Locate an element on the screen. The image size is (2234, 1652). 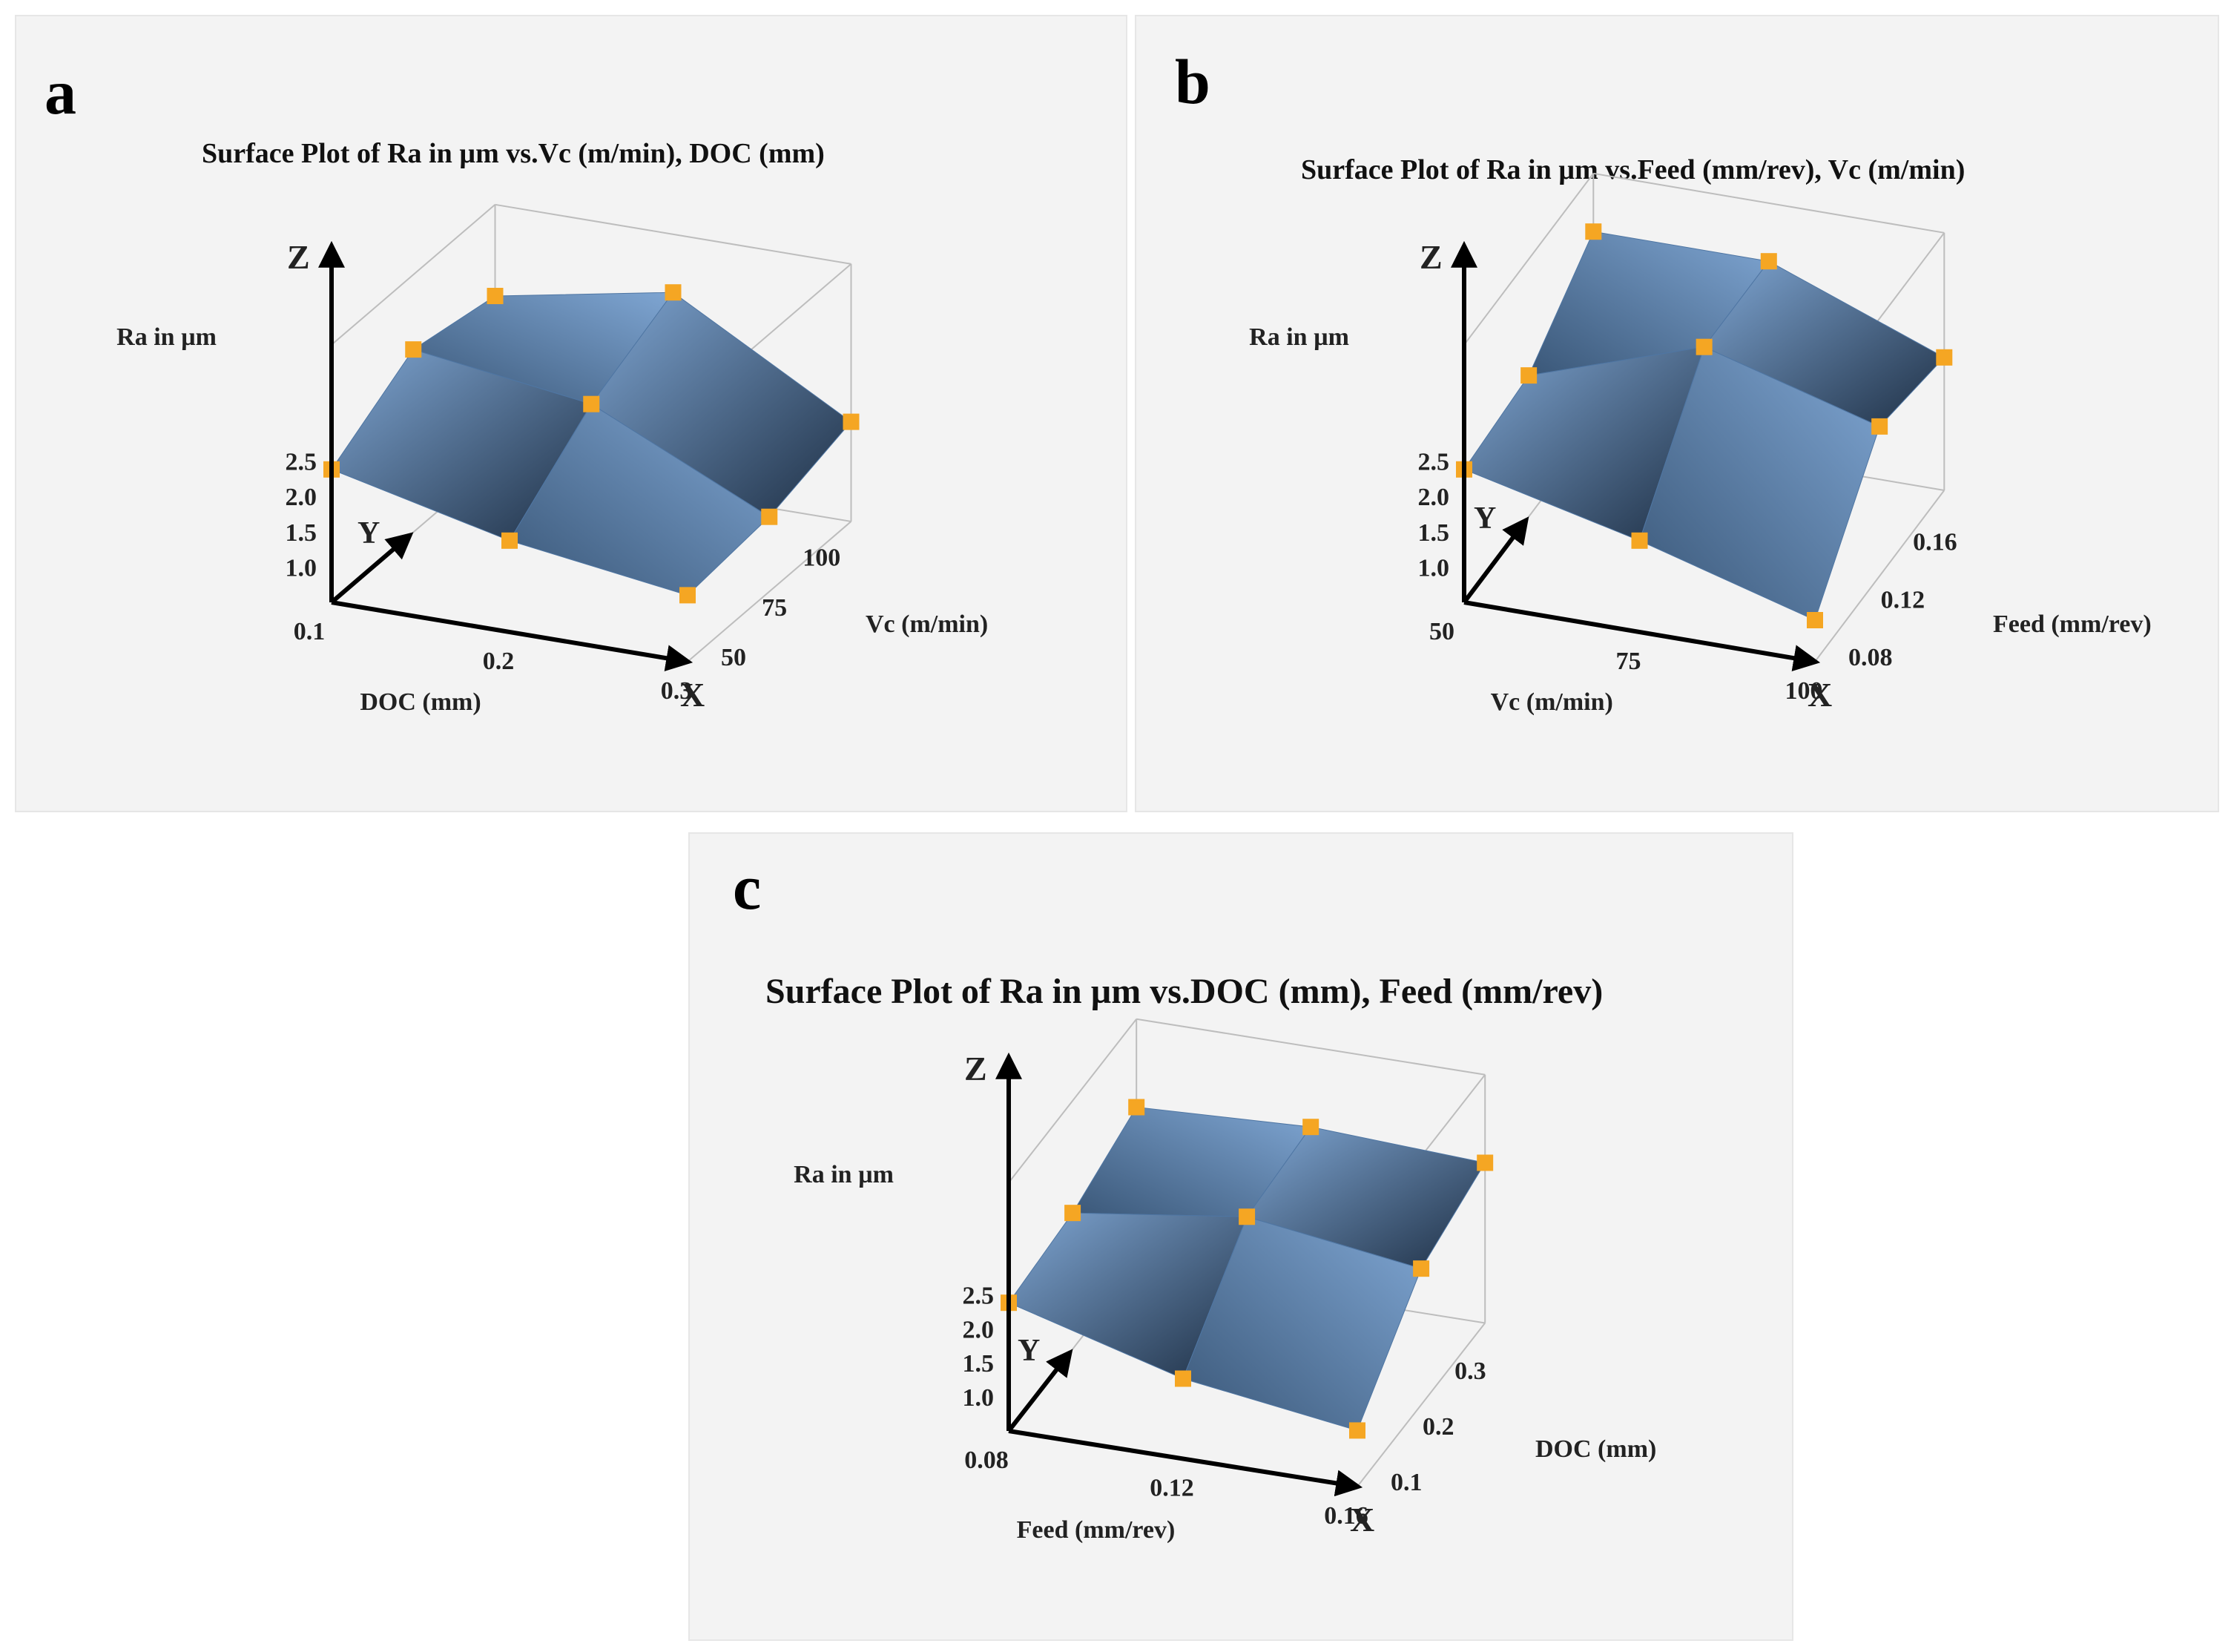
y-axis-label: DOC (mm) is located at coordinates (1595, 1449).